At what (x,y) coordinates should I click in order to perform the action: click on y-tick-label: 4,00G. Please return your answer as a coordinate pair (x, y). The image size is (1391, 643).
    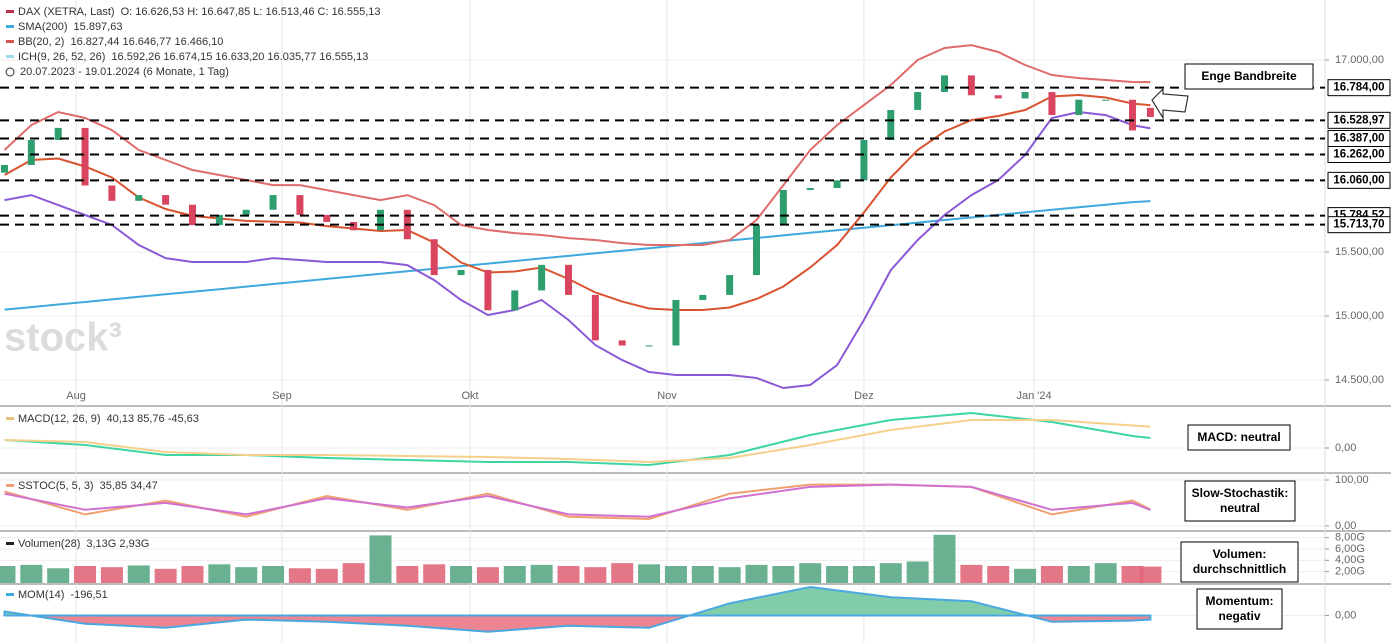
    Looking at the image, I should click on (1350, 560).